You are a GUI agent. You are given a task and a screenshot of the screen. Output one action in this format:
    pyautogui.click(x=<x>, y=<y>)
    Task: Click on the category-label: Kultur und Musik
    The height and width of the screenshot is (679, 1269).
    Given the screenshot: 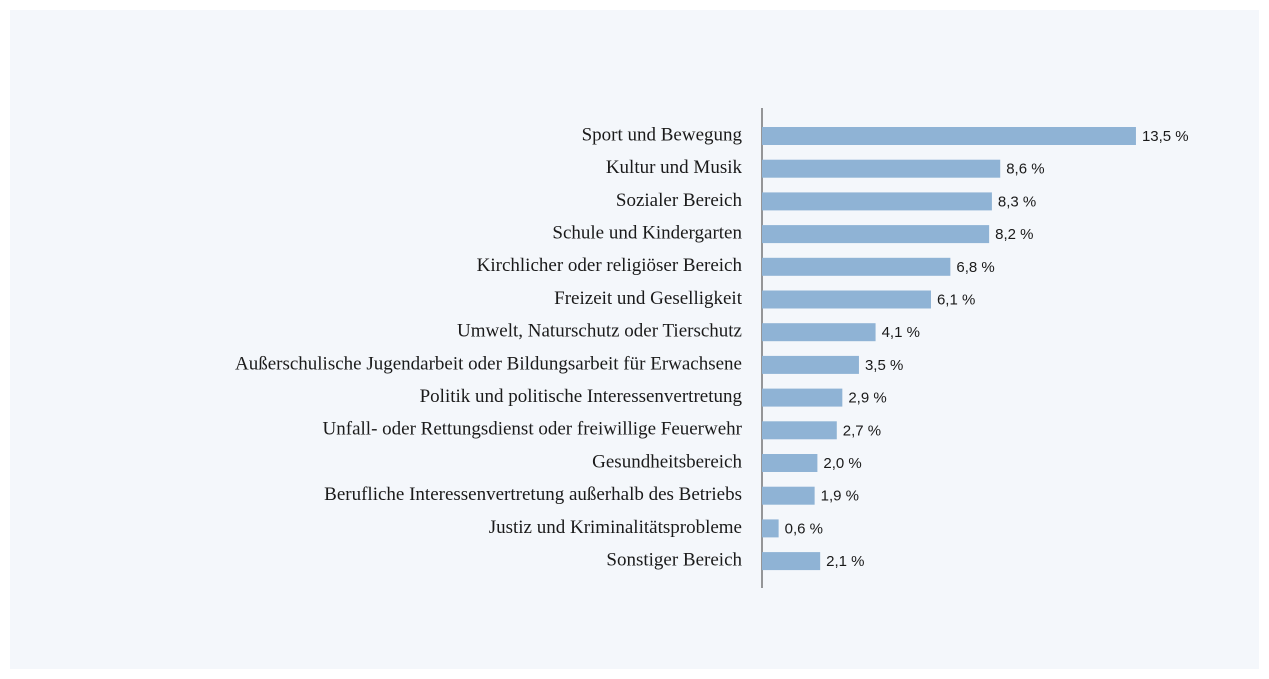 What is the action you would take?
    pyautogui.click(x=674, y=167)
    